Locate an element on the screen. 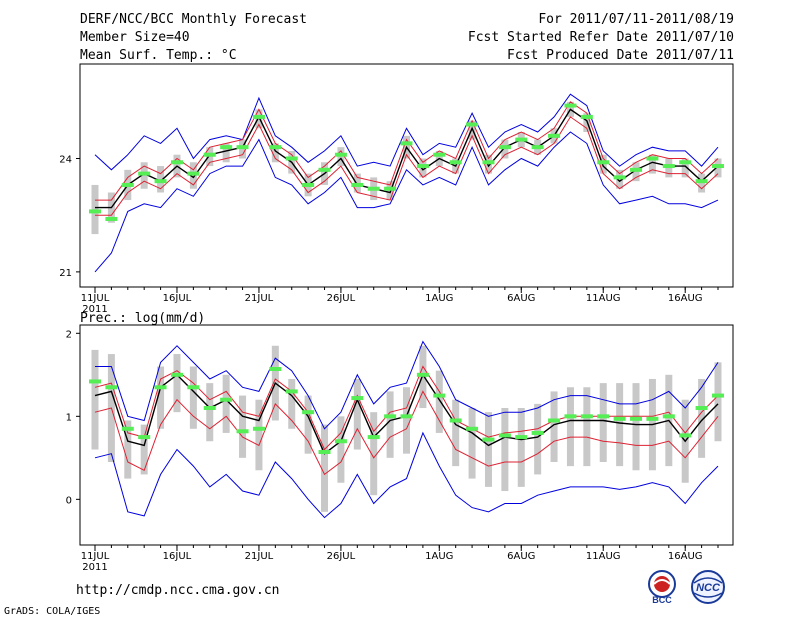  chart-title: DERF/NCC/BCC Monthly Forecast is located at coordinates (193, 19).